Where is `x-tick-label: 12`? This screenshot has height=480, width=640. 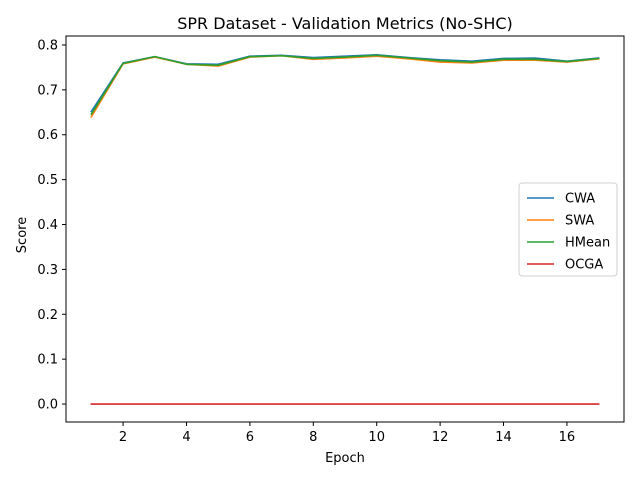
x-tick-label: 12 is located at coordinates (440, 437).